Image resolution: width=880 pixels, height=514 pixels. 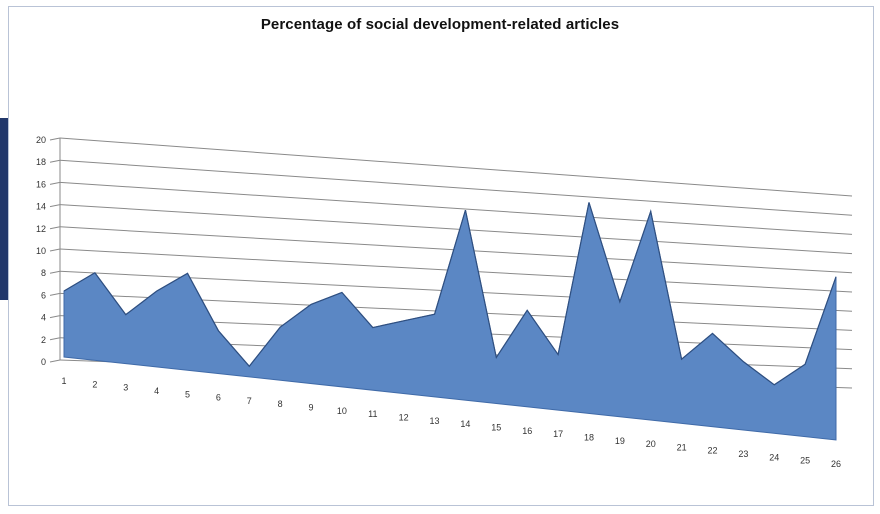 What do you see at coordinates (156, 391) in the screenshot?
I see `x-tick-label: 4` at bounding box center [156, 391].